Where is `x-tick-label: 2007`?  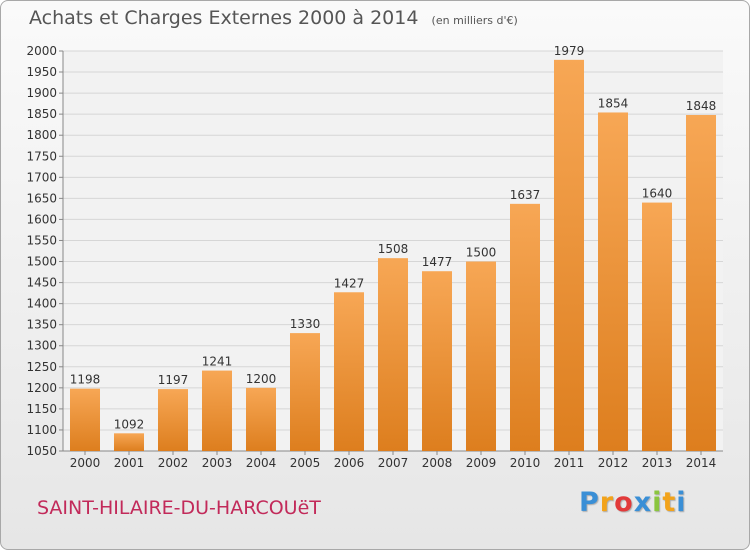 x-tick-label: 2007 is located at coordinates (393, 463).